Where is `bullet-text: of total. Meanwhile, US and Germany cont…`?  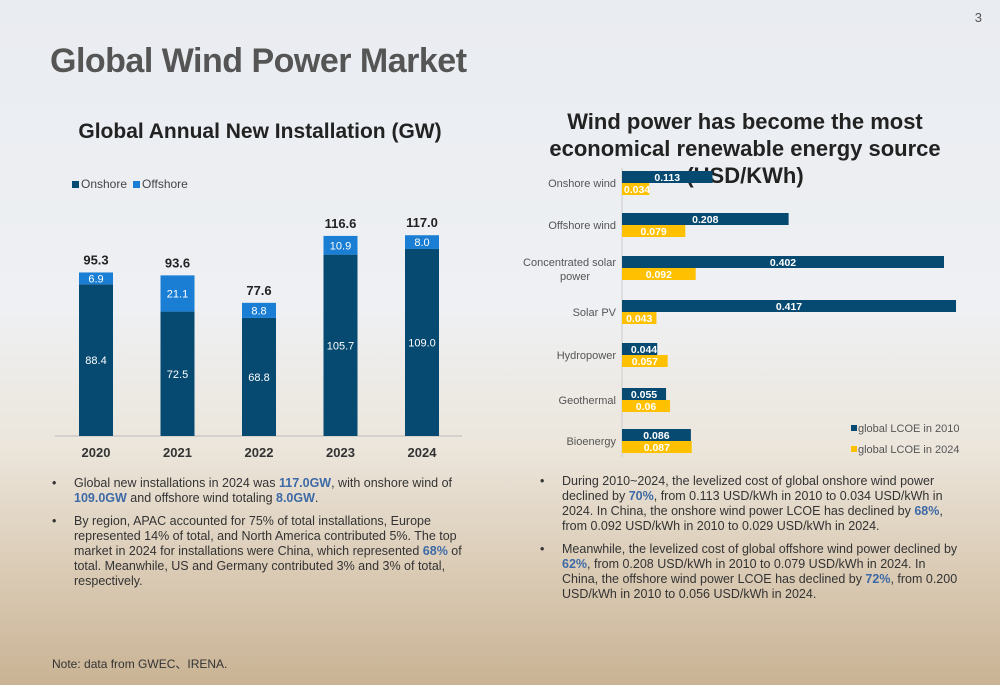
bullet-text: of total. Meanwhile, US and Germany cont… is located at coordinates (268, 566).